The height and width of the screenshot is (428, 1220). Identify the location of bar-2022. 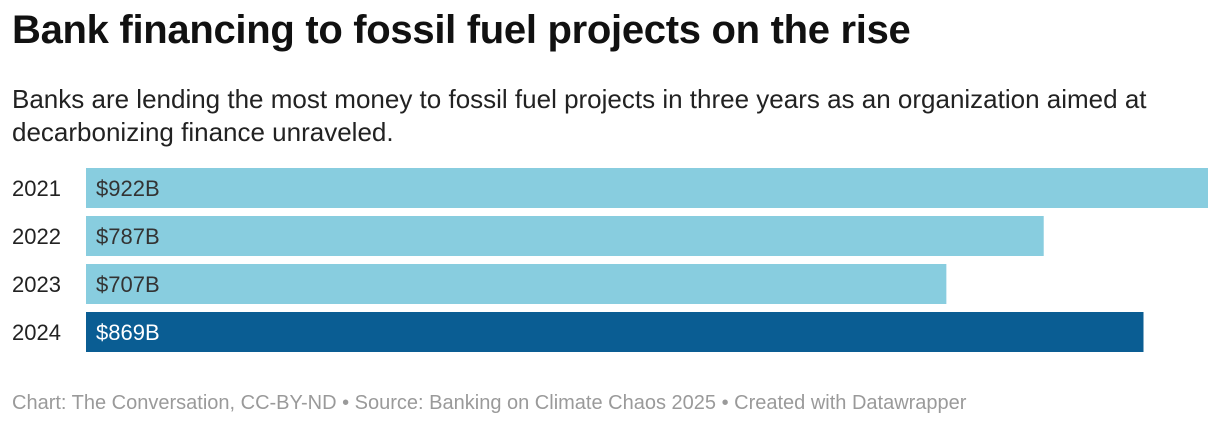
(565, 236).